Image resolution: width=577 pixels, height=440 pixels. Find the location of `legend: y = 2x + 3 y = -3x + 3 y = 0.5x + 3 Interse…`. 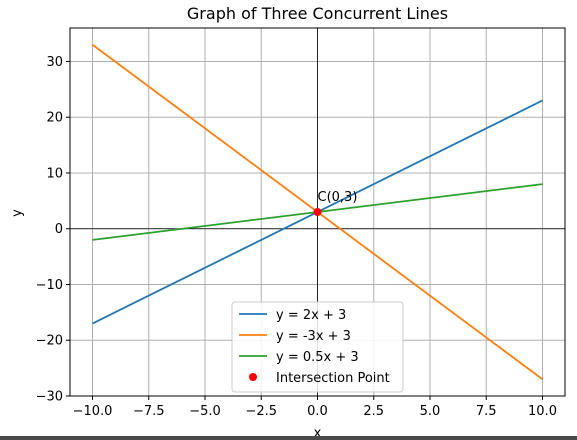

legend: y = 2x + 3 y = -3x + 3 y = 0.5x + 3 Interse… is located at coordinates (317, 347).